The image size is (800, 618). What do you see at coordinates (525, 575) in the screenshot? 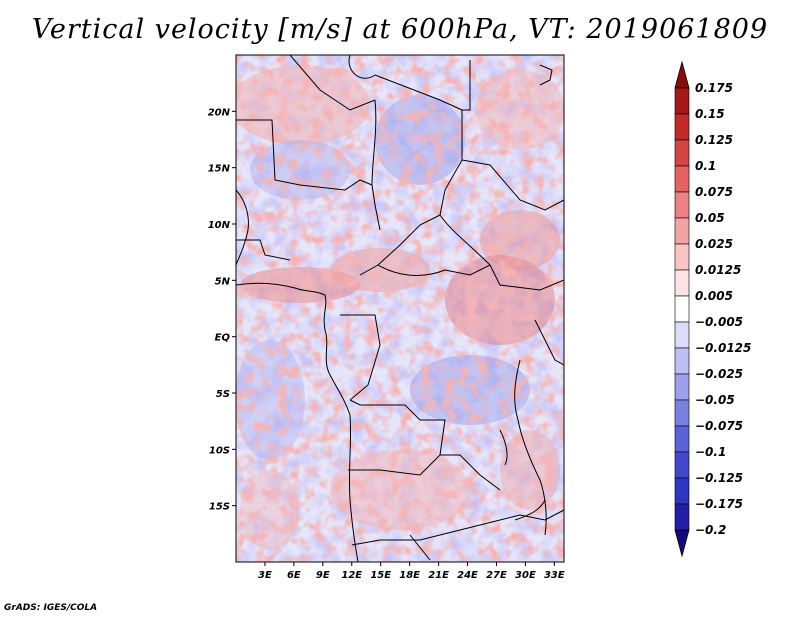
I see `lon-tick-label: 30E` at bounding box center [525, 575].